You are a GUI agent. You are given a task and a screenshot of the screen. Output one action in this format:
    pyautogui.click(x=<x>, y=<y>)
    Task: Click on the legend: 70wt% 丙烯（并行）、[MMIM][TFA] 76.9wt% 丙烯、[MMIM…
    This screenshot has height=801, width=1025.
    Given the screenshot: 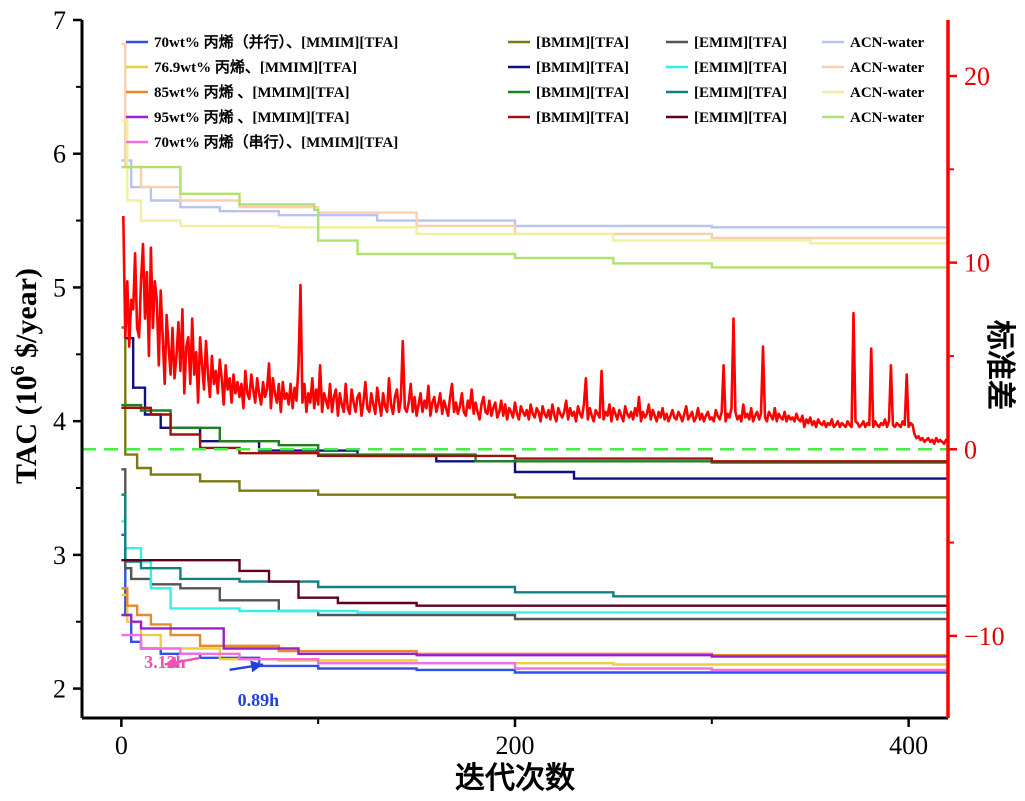 What is the action you would take?
    pyautogui.click(x=525, y=92)
    